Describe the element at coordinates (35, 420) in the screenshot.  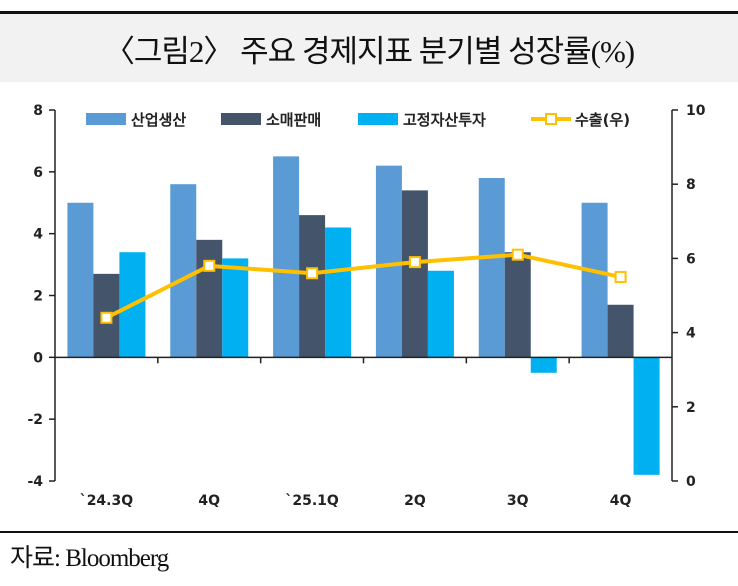
I see `left-tick-label: -2` at that location.